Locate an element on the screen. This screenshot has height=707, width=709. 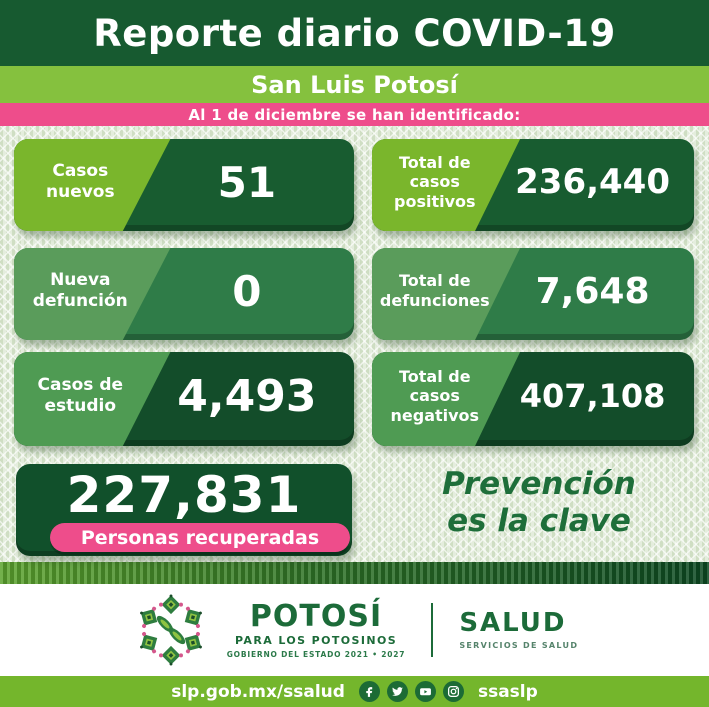
salud-block: SALUD SERVICIOS DE SALUD is located at coordinates (518, 630).